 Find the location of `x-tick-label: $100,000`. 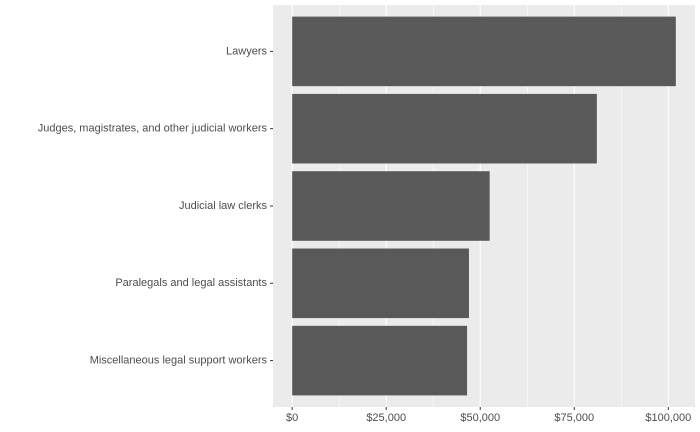

x-tick-label: $100,000 is located at coordinates (668, 418).